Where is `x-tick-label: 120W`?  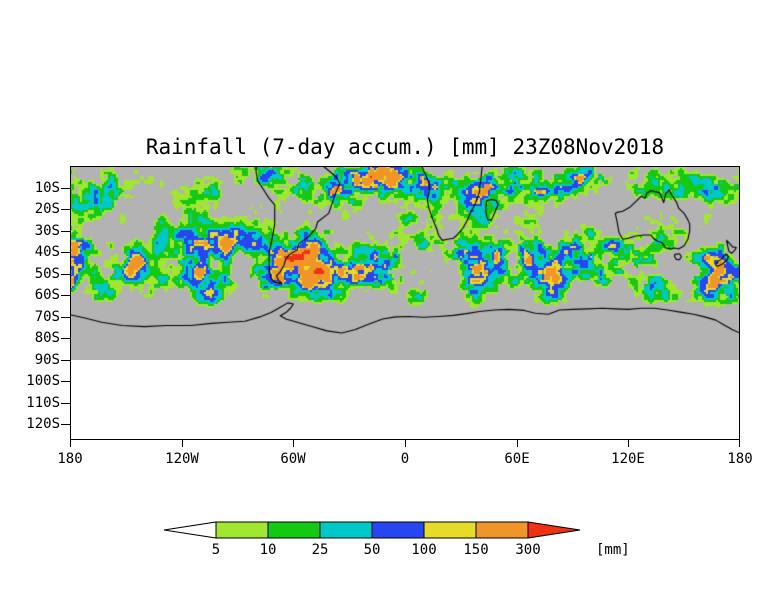
x-tick-label: 120W is located at coordinates (182, 459).